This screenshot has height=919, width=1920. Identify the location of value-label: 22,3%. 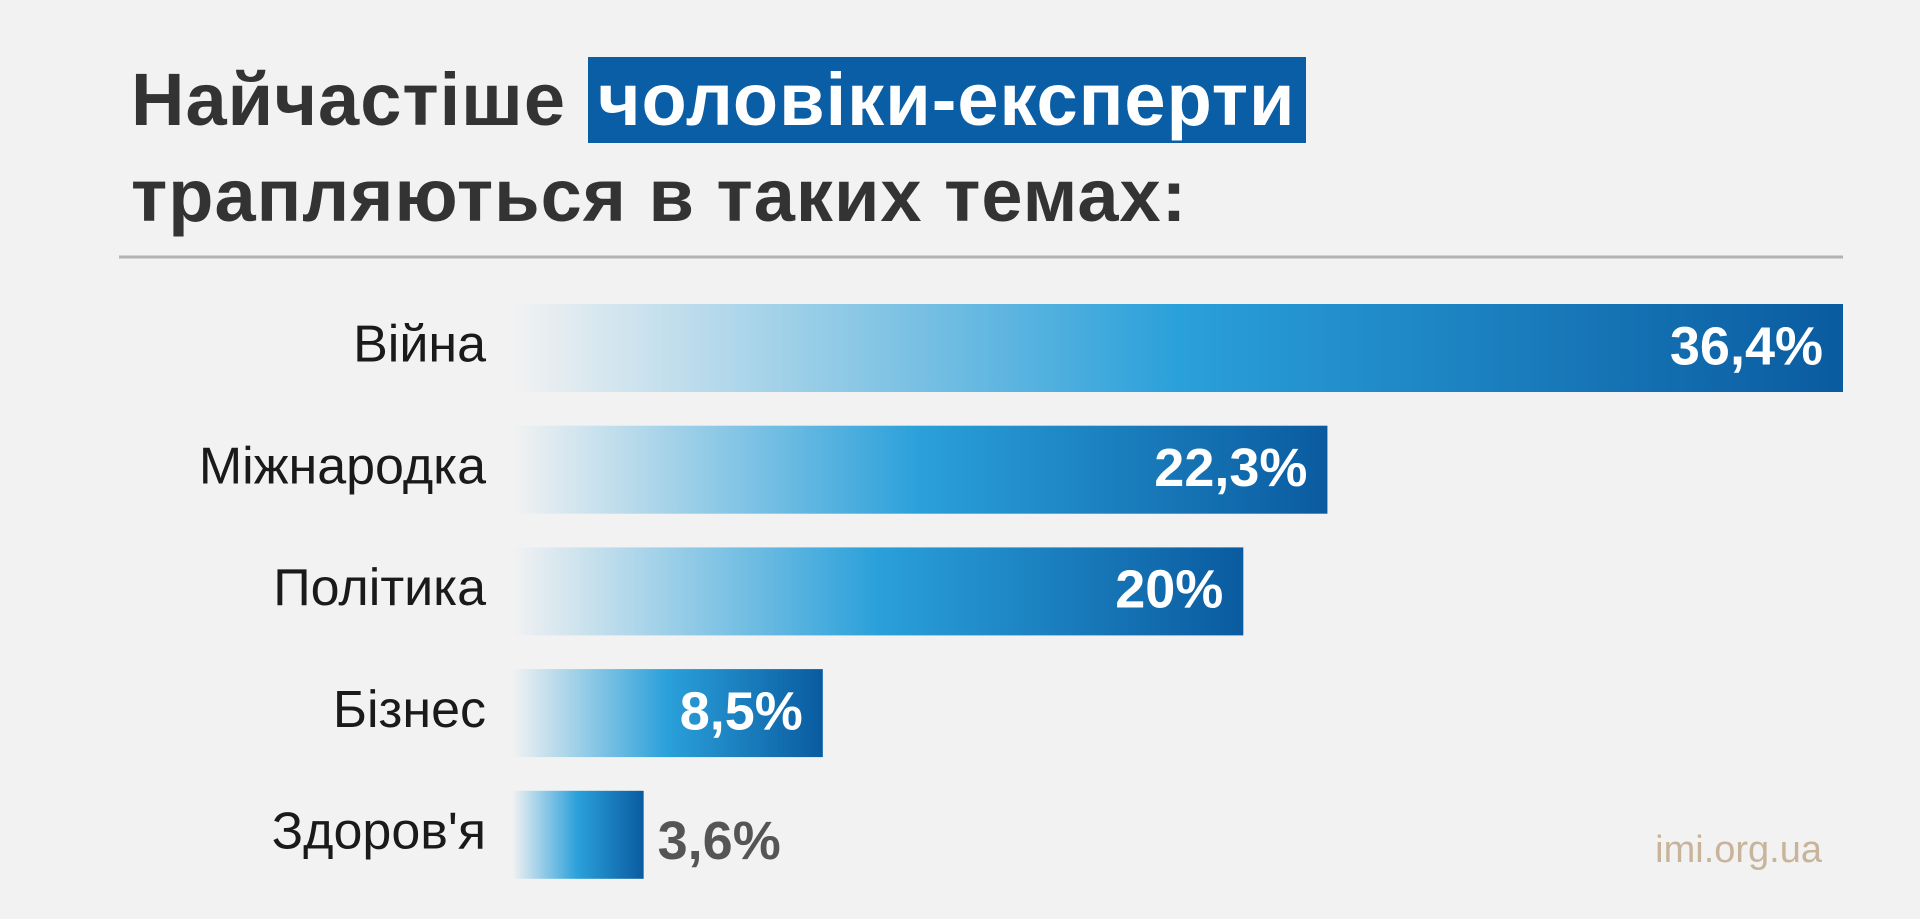
(1230, 468).